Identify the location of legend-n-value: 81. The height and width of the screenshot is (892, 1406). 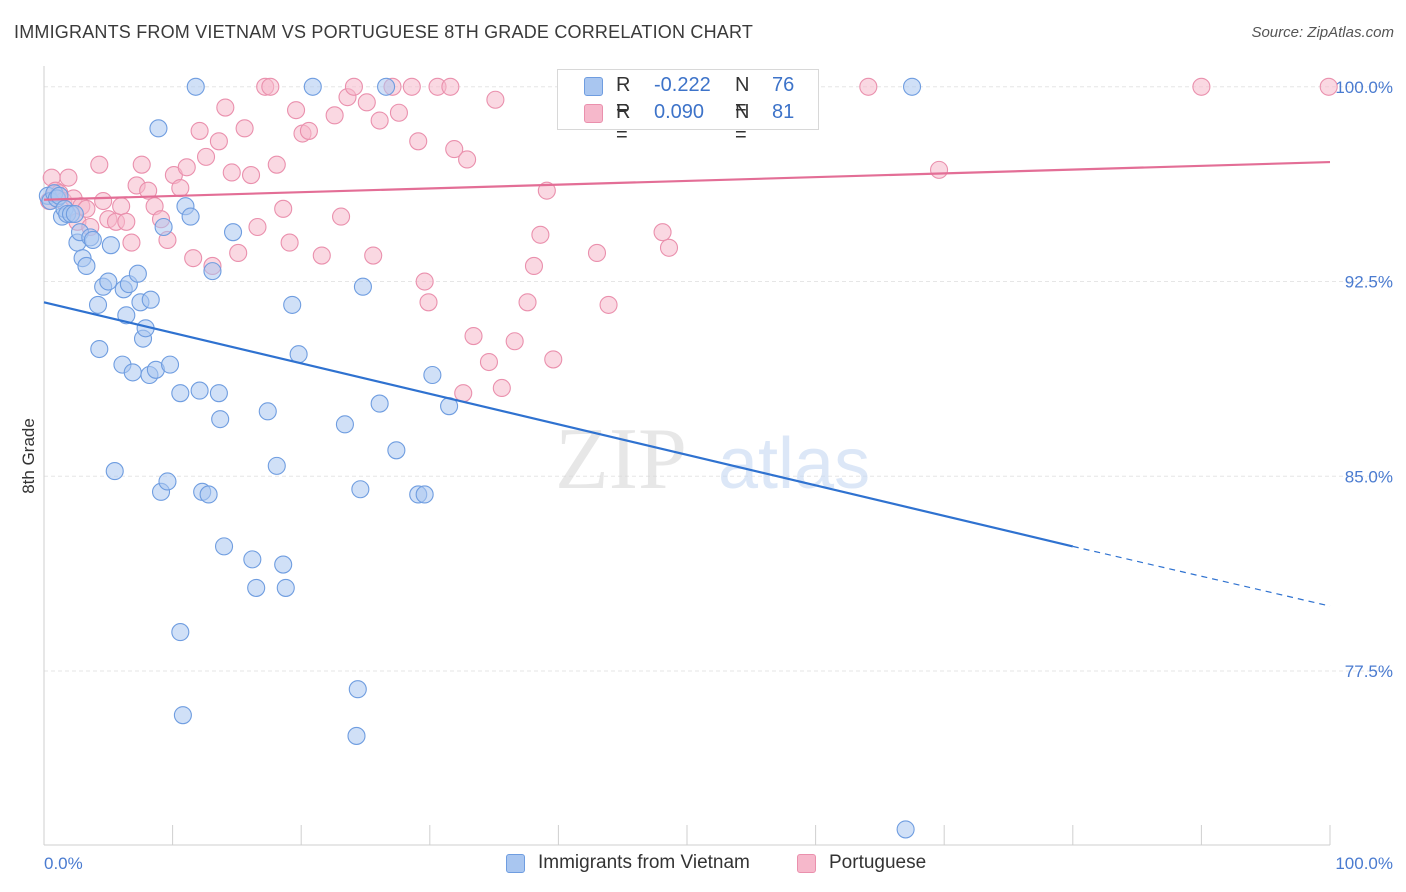
(783, 112).